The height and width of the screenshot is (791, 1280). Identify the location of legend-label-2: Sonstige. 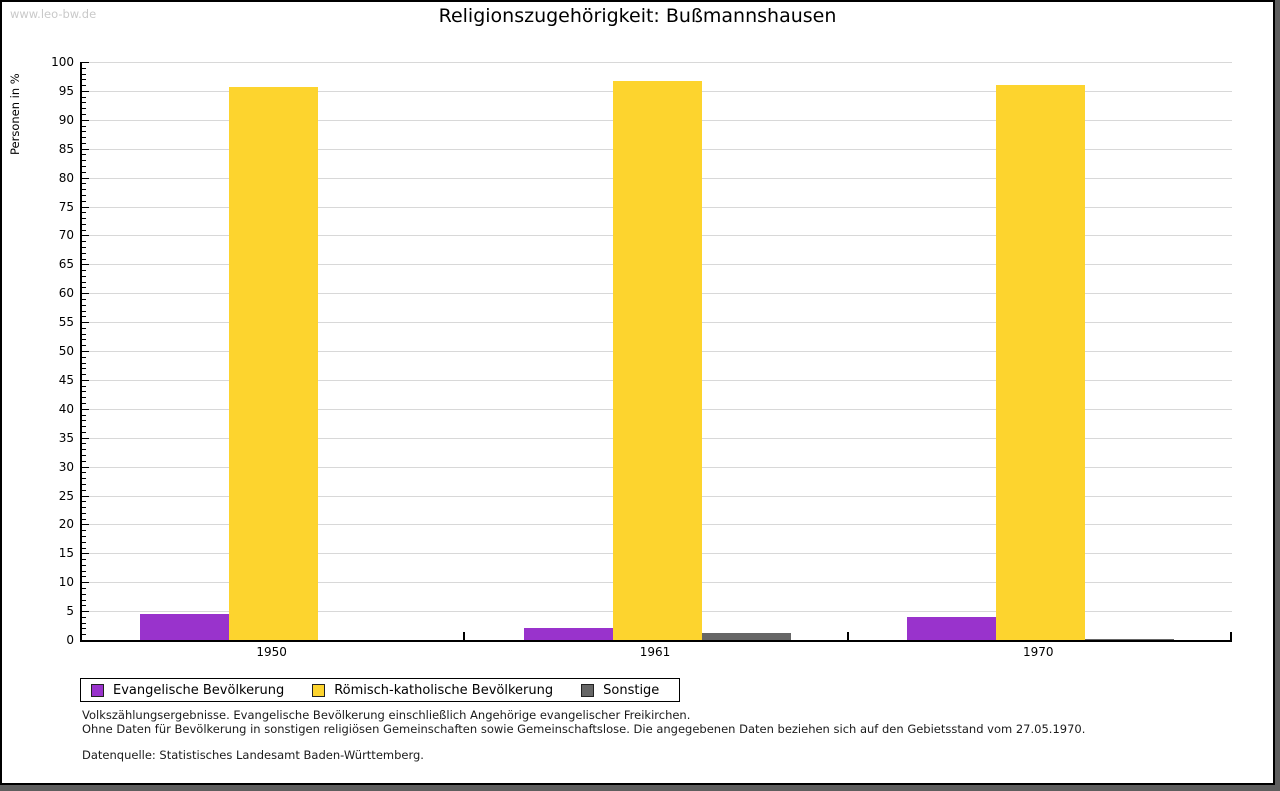
(631, 690).